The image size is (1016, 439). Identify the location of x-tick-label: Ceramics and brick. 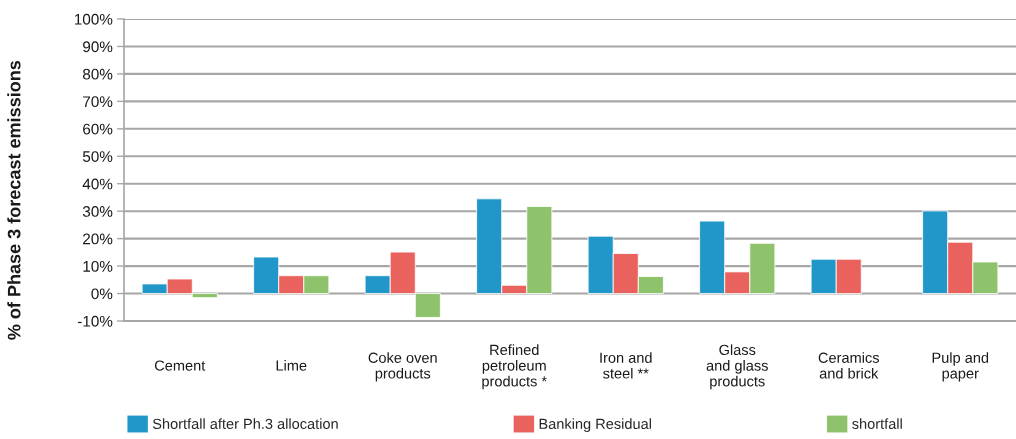
(849, 365).